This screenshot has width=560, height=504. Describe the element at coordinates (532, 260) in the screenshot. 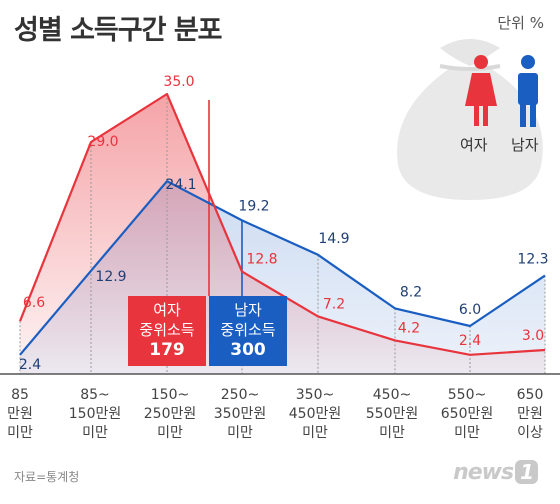

I see `male-label-7: 12.3` at that location.